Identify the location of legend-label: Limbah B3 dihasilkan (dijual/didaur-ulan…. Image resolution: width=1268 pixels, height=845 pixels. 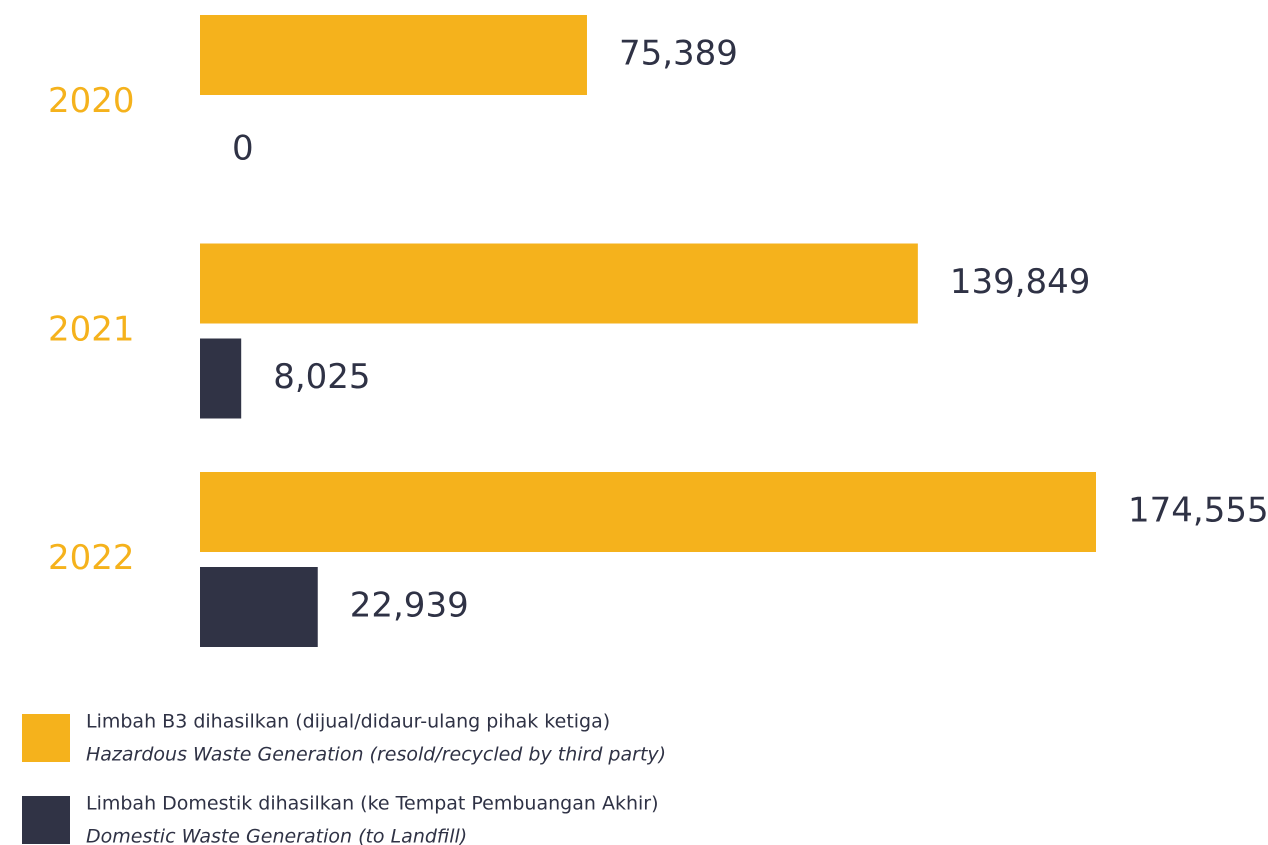
(348, 722).